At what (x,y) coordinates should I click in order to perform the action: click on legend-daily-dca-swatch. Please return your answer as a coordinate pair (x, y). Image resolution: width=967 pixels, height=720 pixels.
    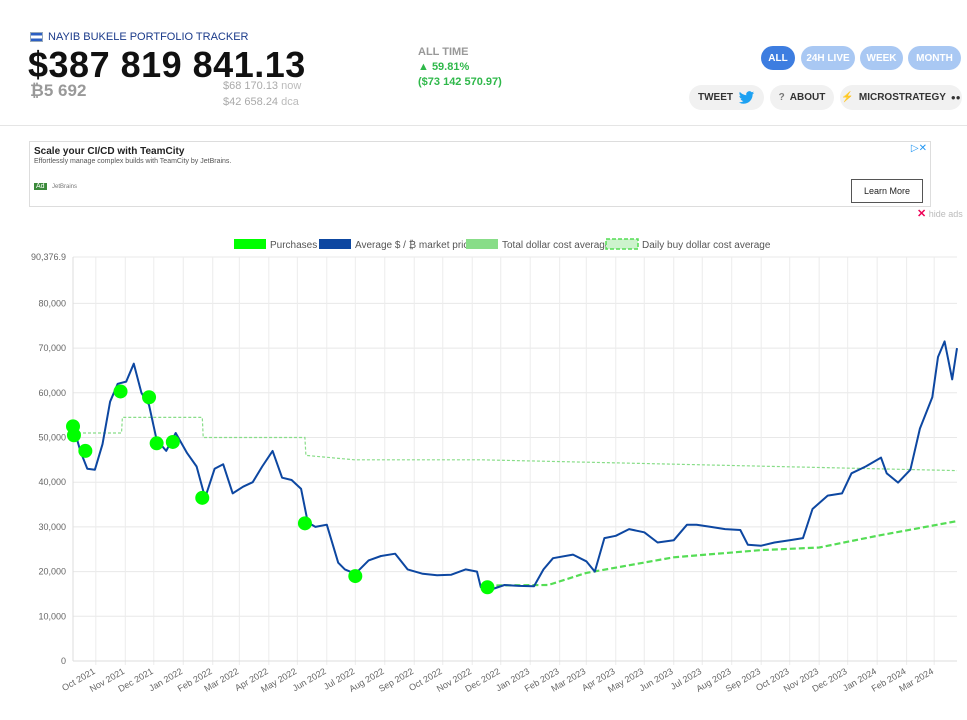
    Looking at the image, I should click on (622, 244).